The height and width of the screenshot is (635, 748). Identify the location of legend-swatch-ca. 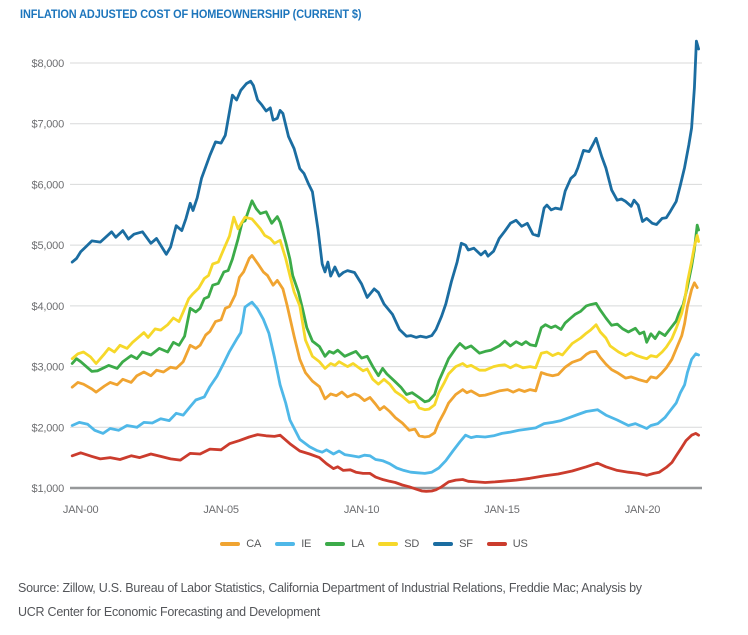
(230, 544).